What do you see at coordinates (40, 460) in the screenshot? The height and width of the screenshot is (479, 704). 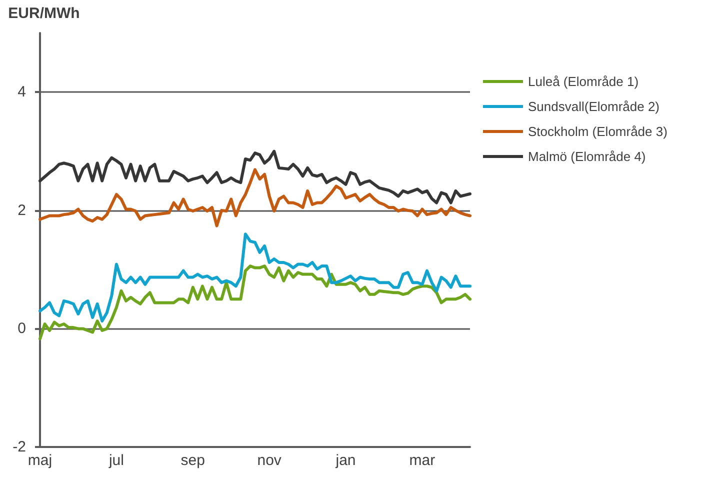 I see `x-tick-label: maj` at bounding box center [40, 460].